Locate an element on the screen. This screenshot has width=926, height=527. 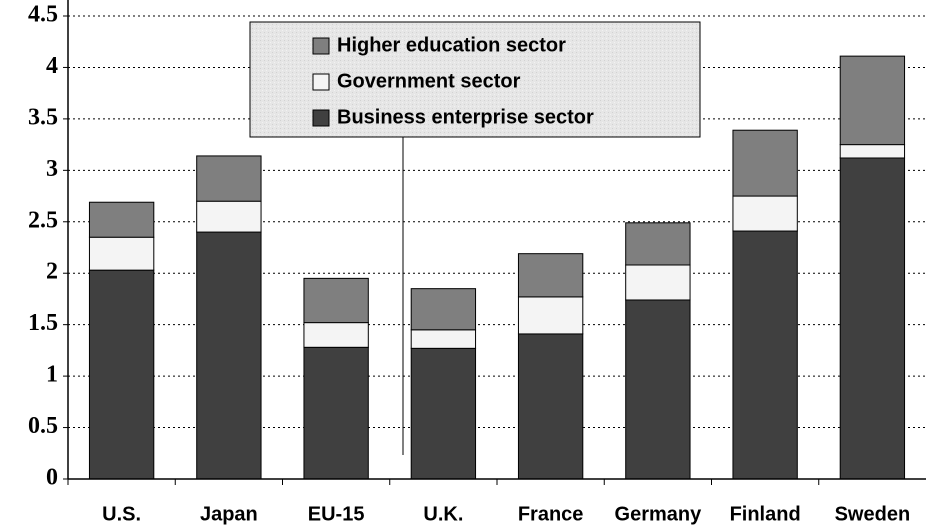
x-tick-label: France is located at coordinates (551, 514).